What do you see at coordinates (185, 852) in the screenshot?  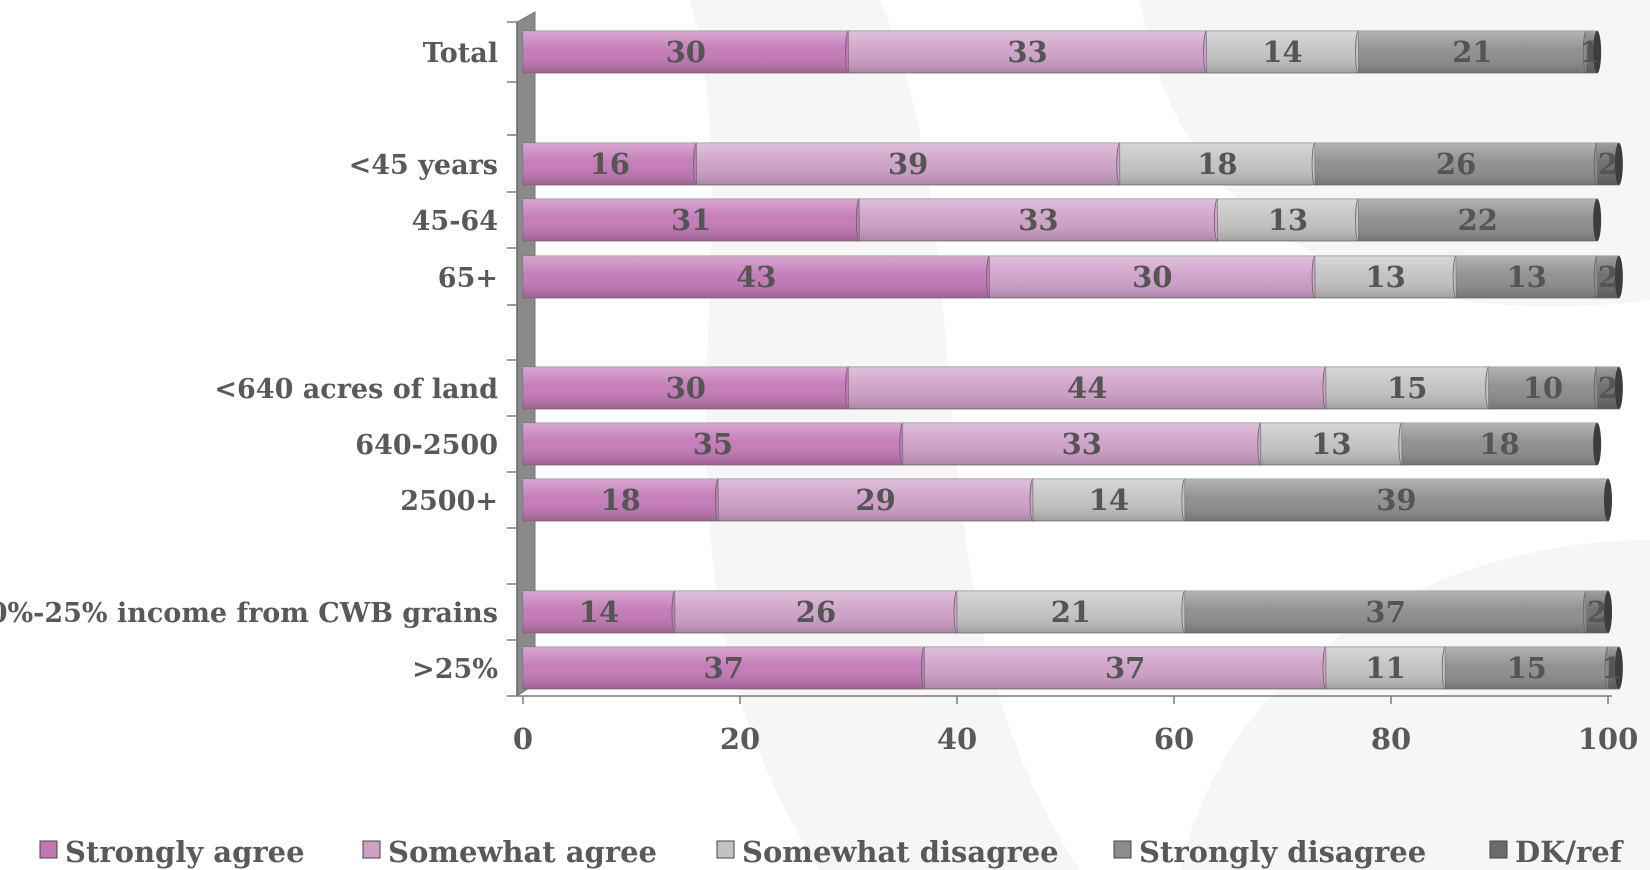 I see `legend-label: Strongly agree` at bounding box center [185, 852].